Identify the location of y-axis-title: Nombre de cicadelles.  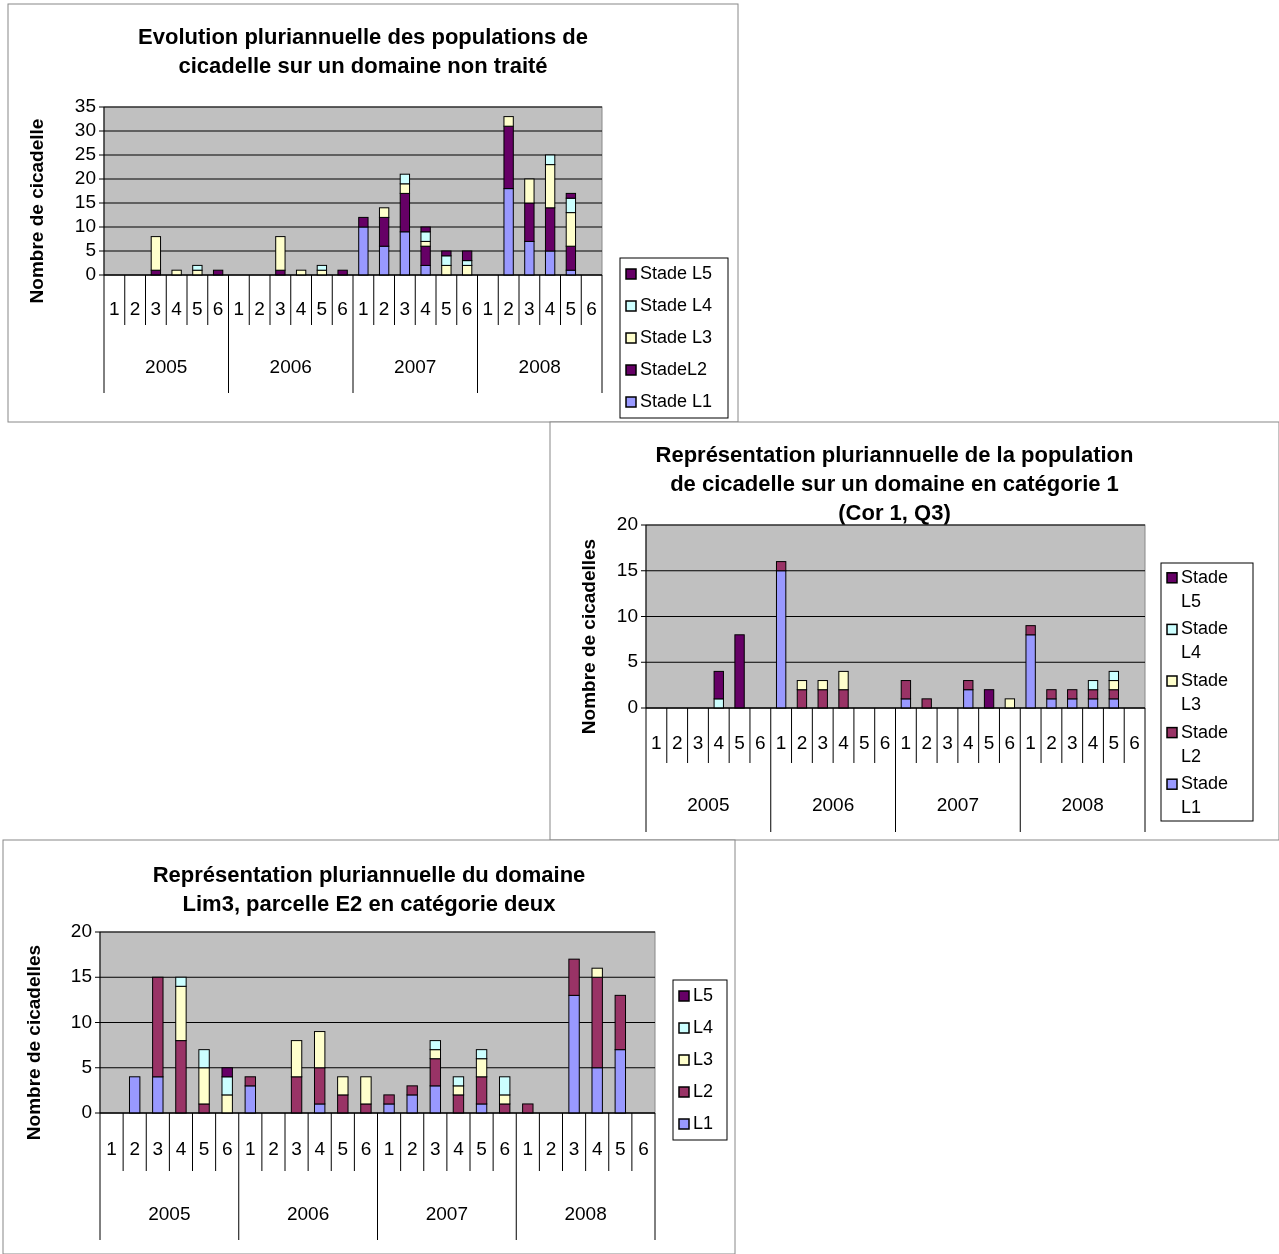
(34, 1042).